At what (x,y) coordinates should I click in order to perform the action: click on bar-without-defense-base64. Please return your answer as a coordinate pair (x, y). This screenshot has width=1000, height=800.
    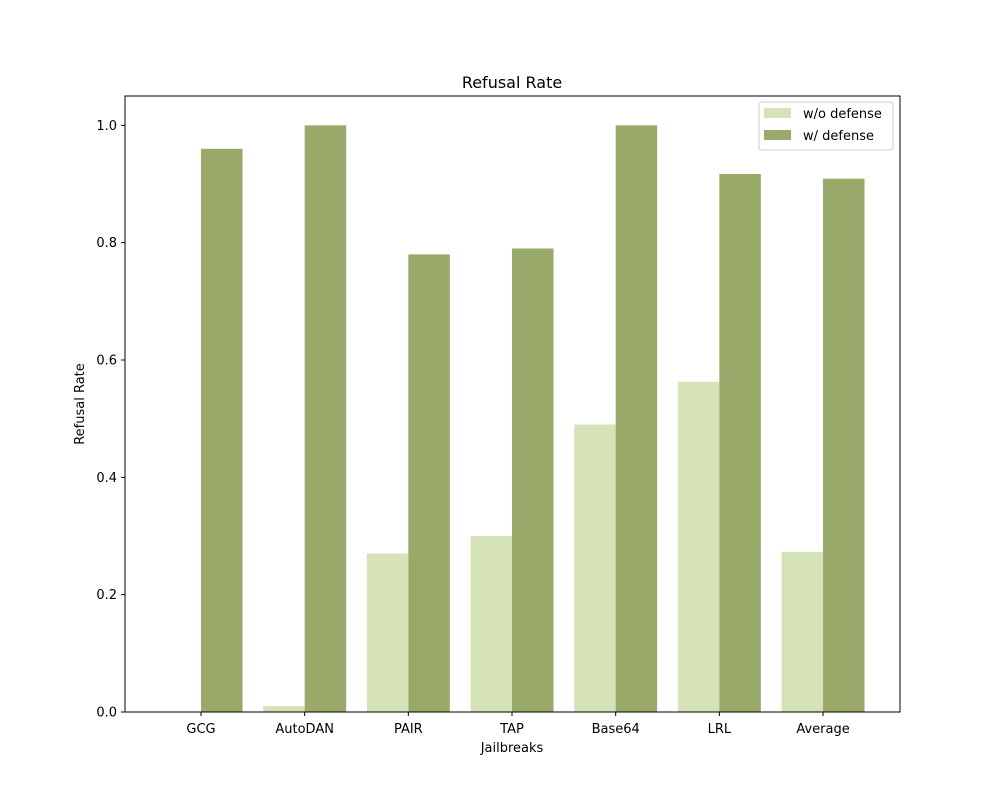
    Looking at the image, I should click on (595, 568).